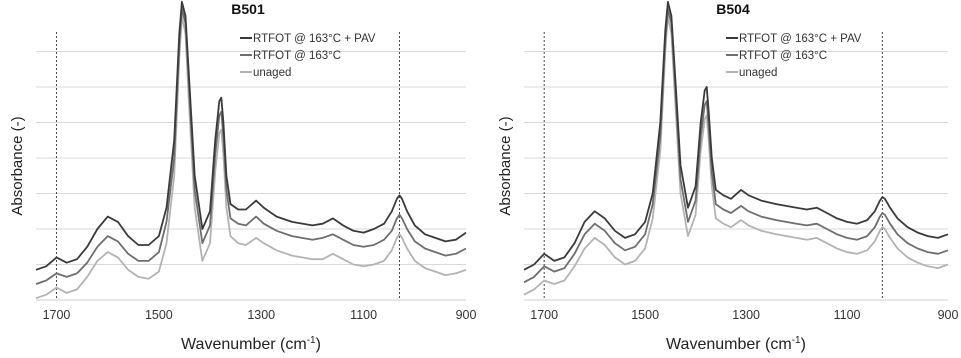  What do you see at coordinates (248, 9) in the screenshot?
I see `chart-title: B501` at bounding box center [248, 9].